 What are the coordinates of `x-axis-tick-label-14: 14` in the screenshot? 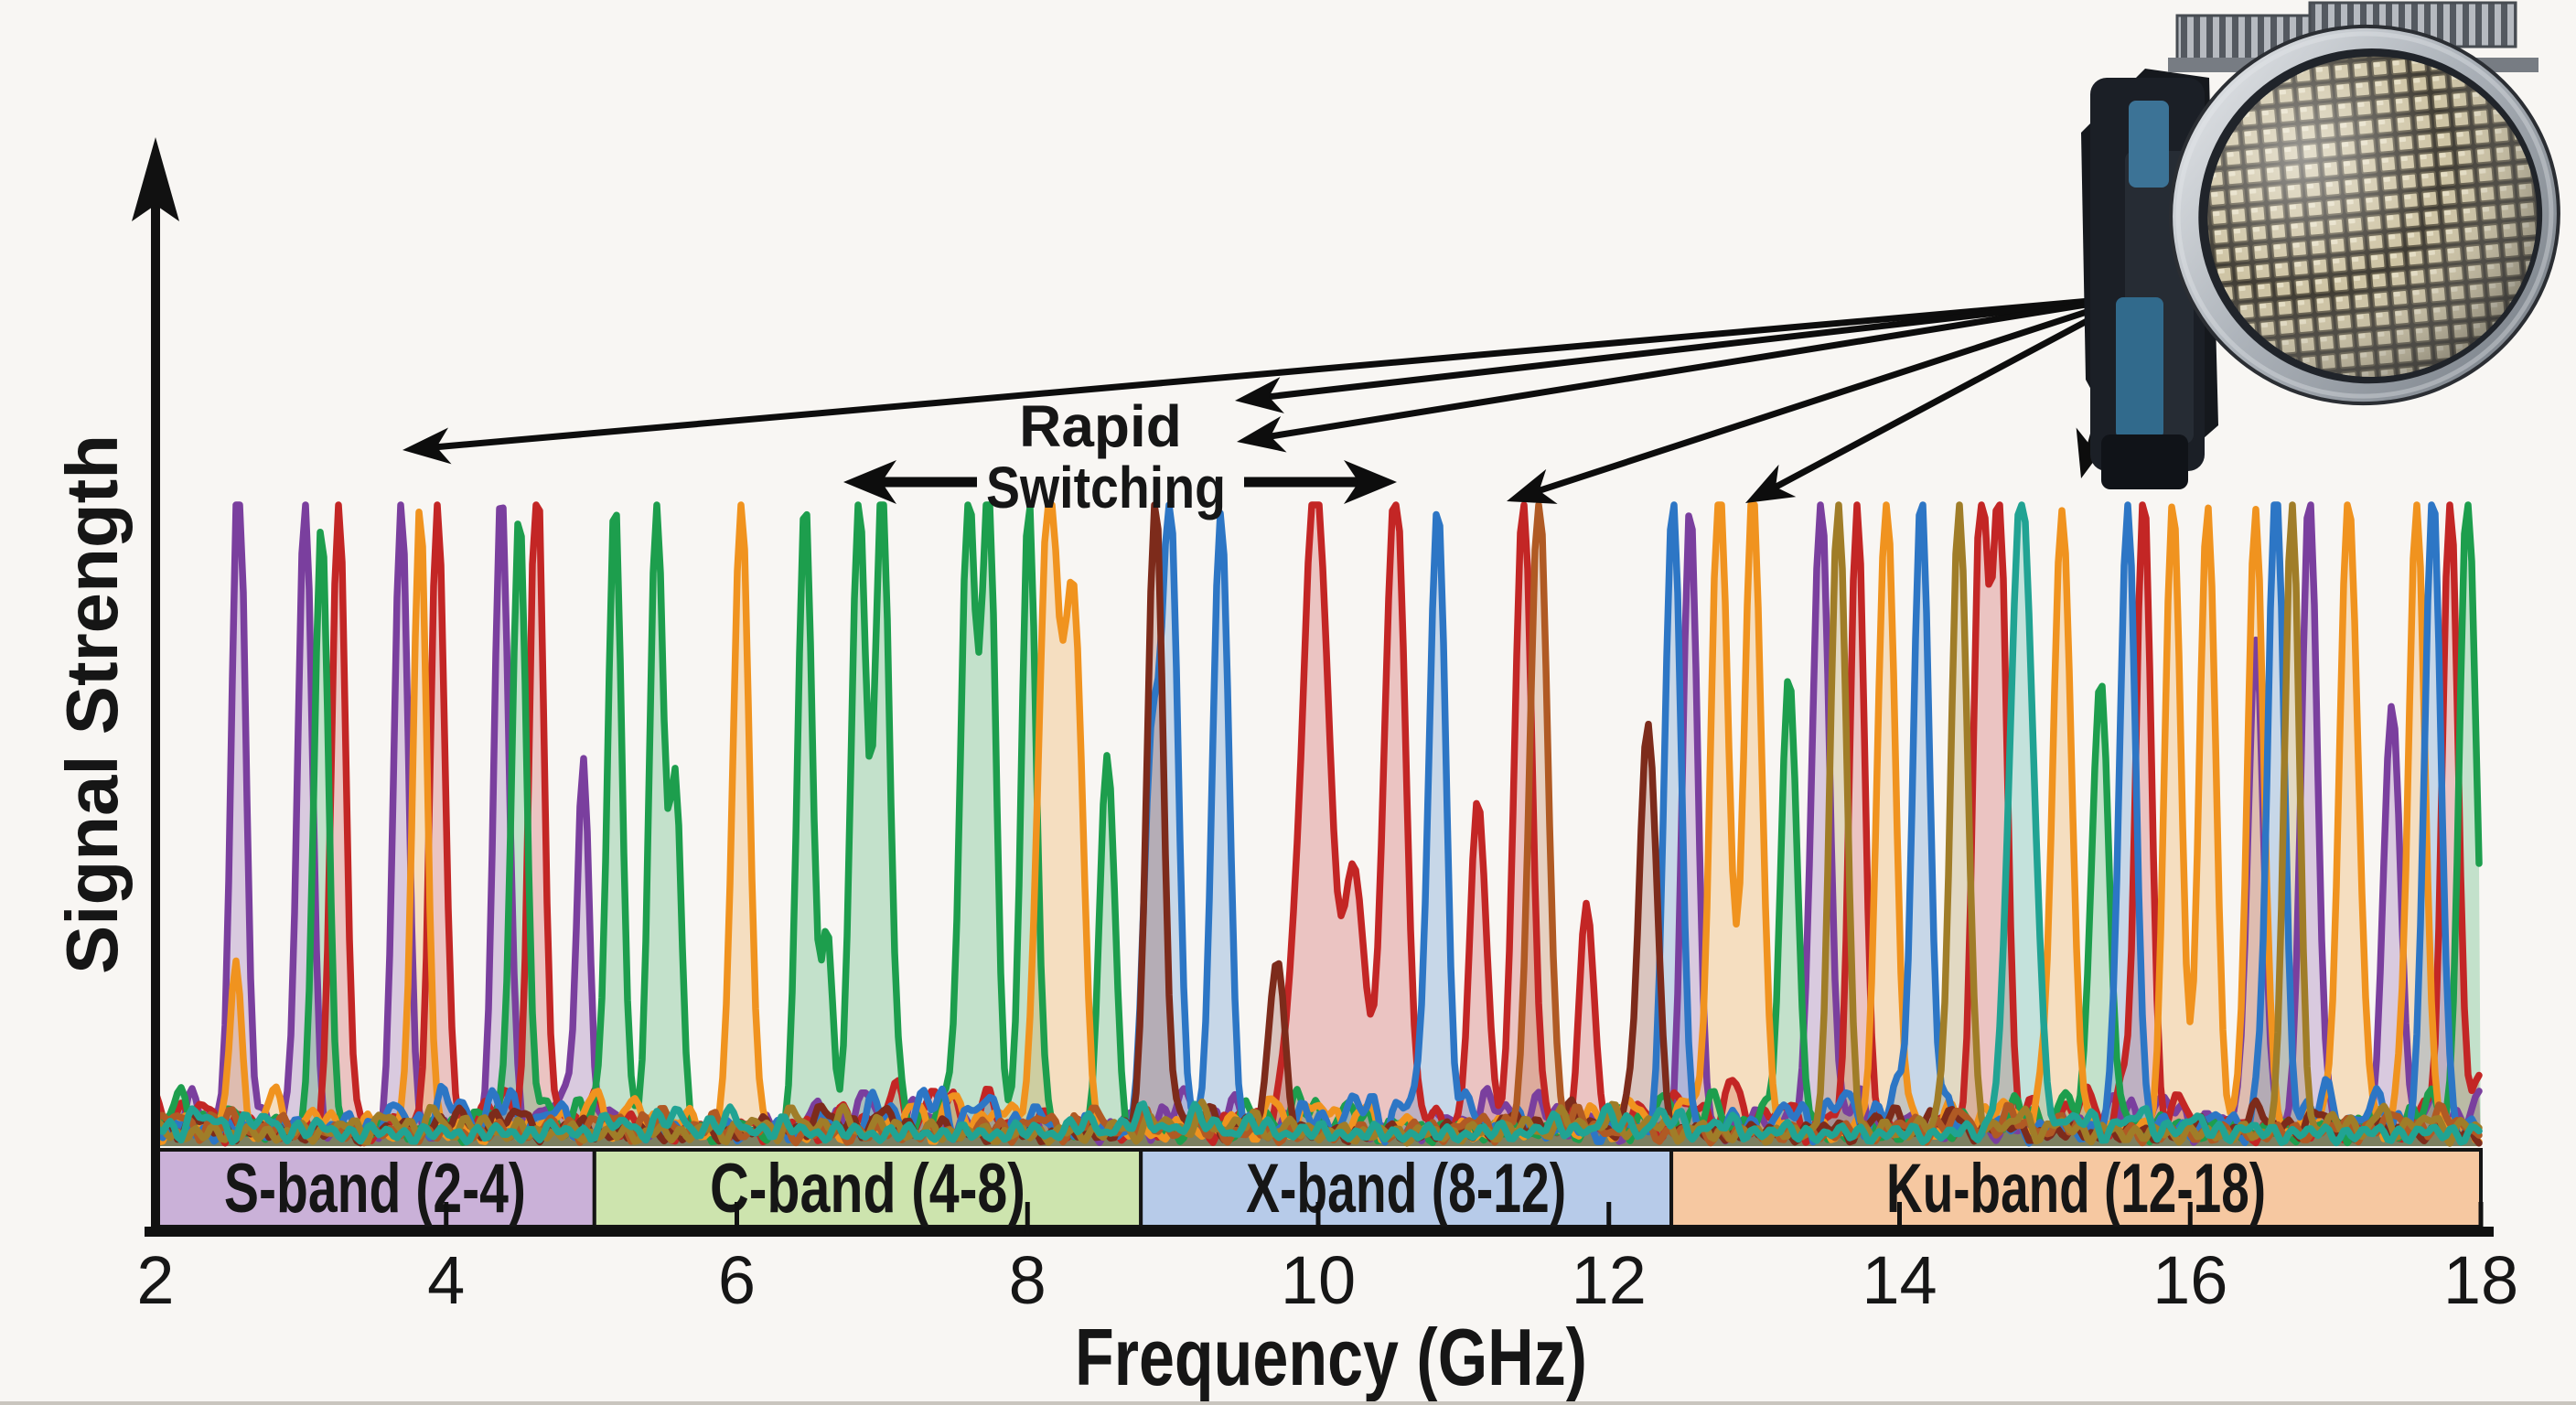 It's located at (1899, 1280).